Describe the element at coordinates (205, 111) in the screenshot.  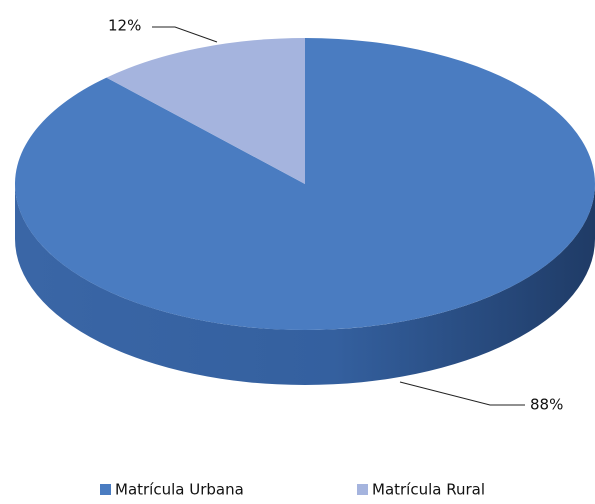
I see `pie-slice` at that location.